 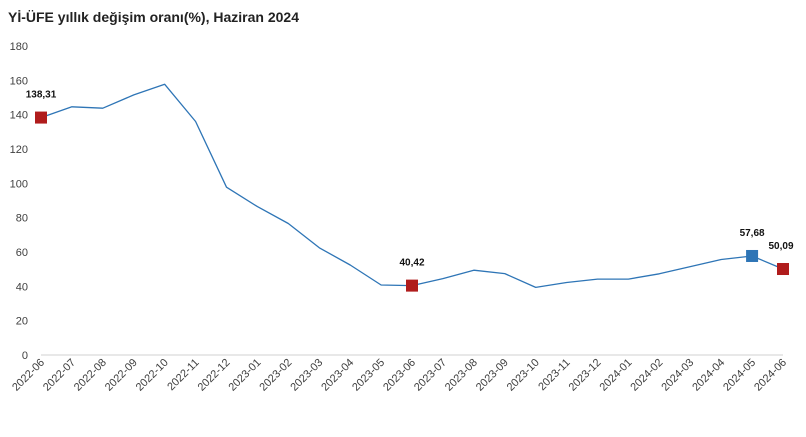 What do you see at coordinates (492, 375) in the screenshot?
I see `x-tick-label: 2023-09` at bounding box center [492, 375].